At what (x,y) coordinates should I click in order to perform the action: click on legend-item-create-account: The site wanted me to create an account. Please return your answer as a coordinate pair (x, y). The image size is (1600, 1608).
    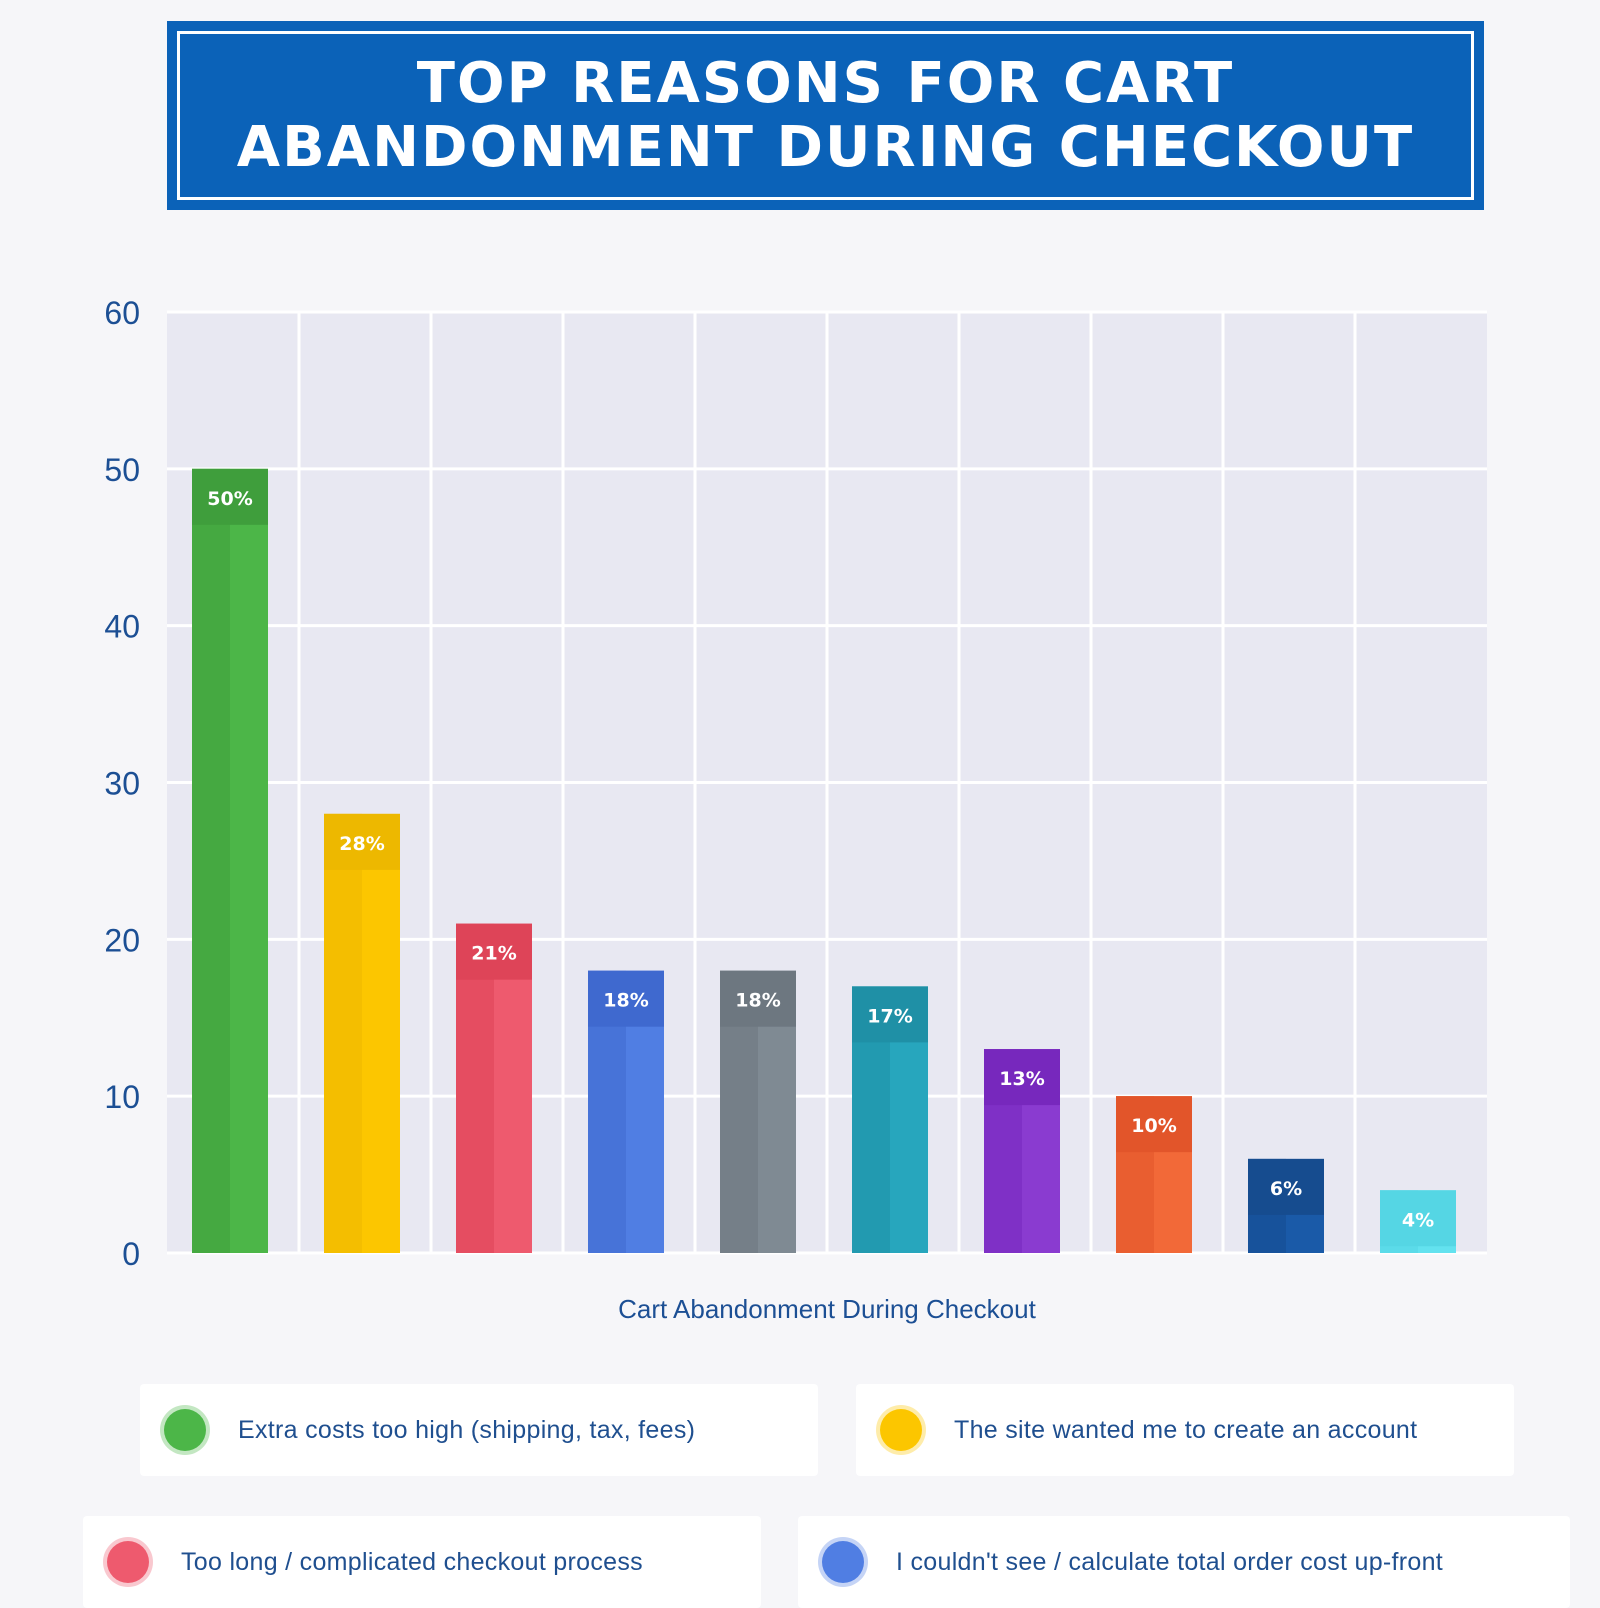
    Looking at the image, I should click on (1185, 1430).